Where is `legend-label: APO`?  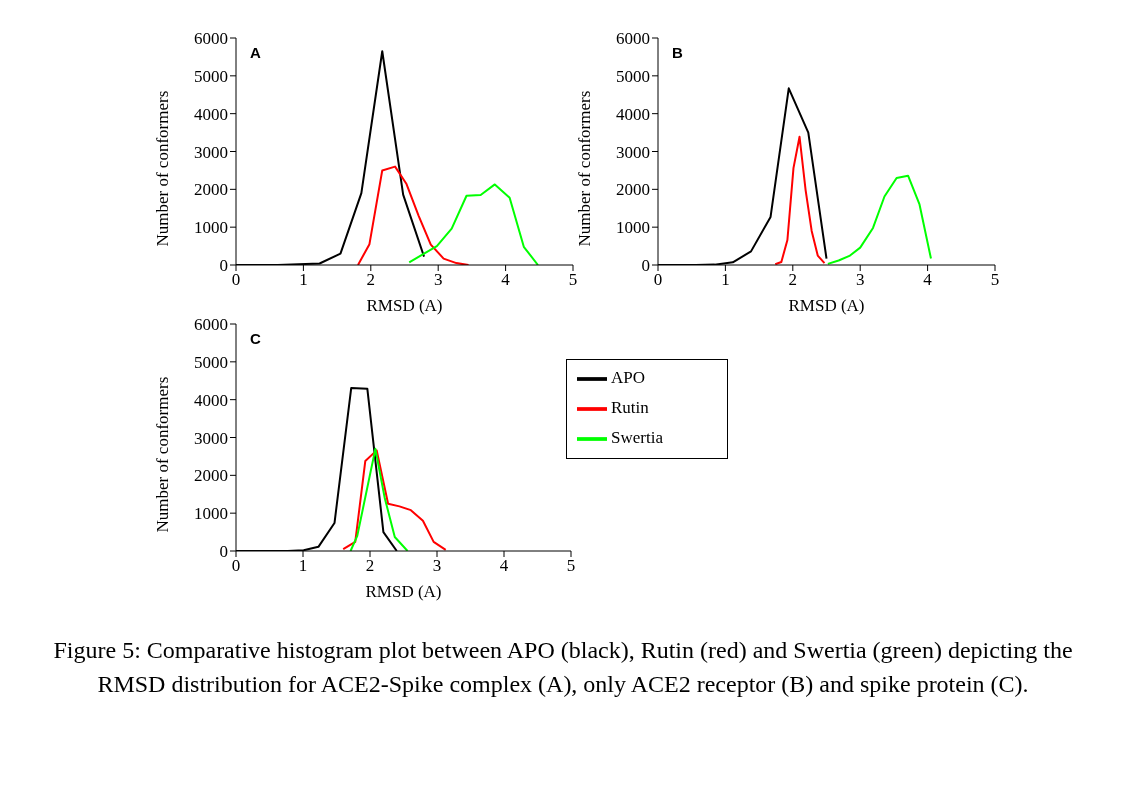 legend-label: APO is located at coordinates (628, 377).